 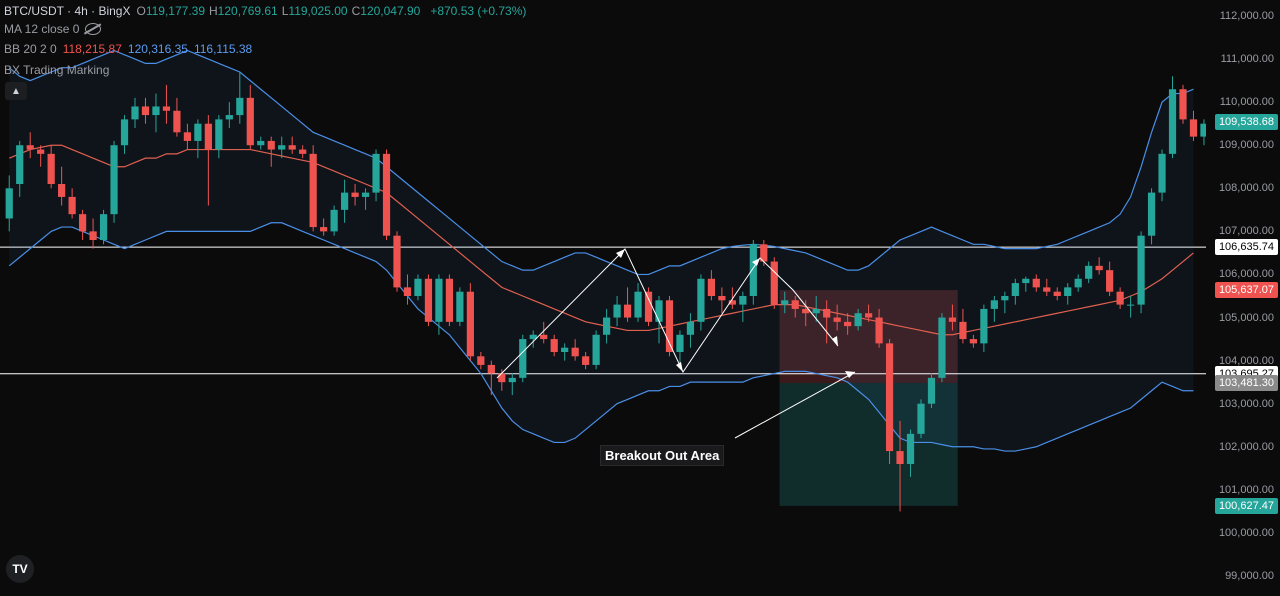 I want to click on ma-legend: MA 12 close 0, so click(x=53, y=29).